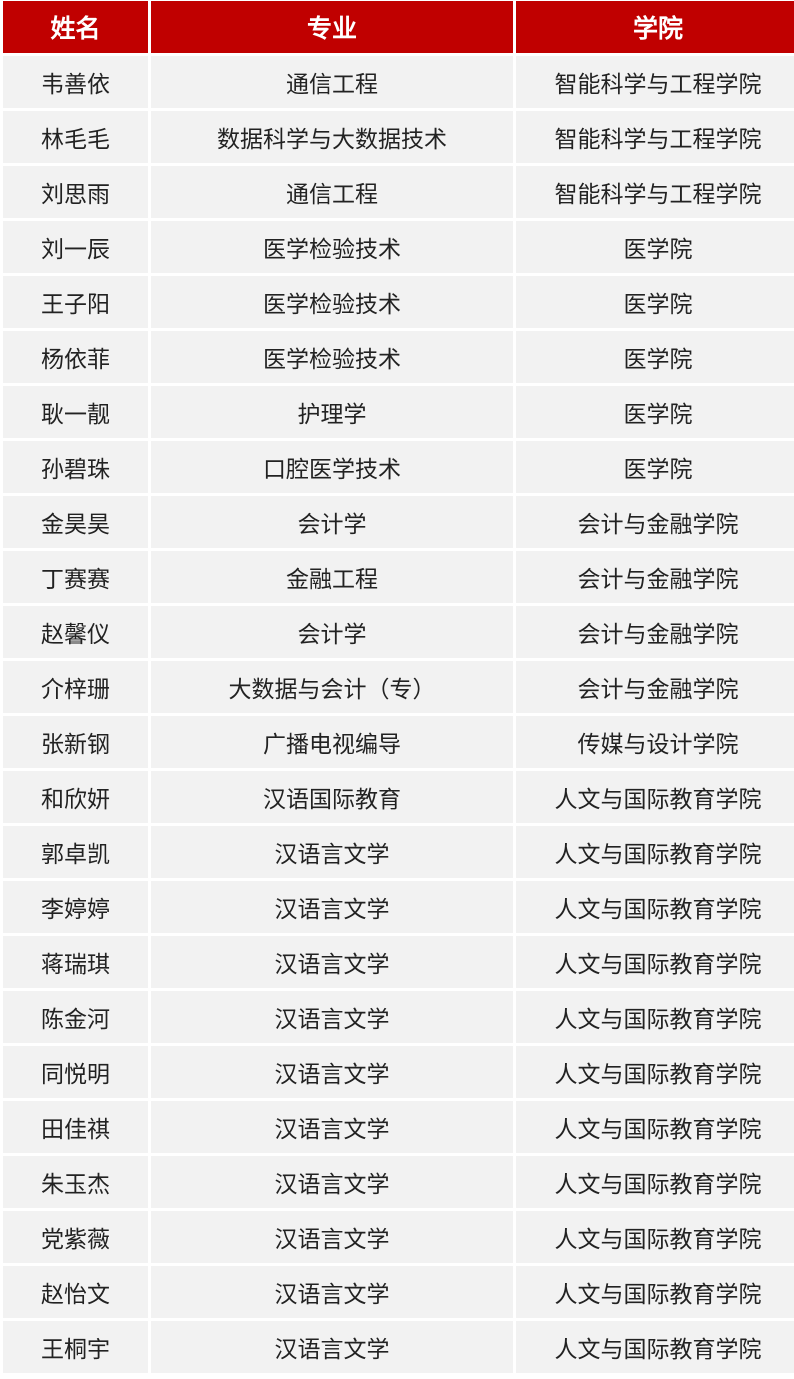 This screenshot has width=794, height=1379. Describe the element at coordinates (75, 852) in the screenshot. I see `cell-name: 郭卓凯` at that location.